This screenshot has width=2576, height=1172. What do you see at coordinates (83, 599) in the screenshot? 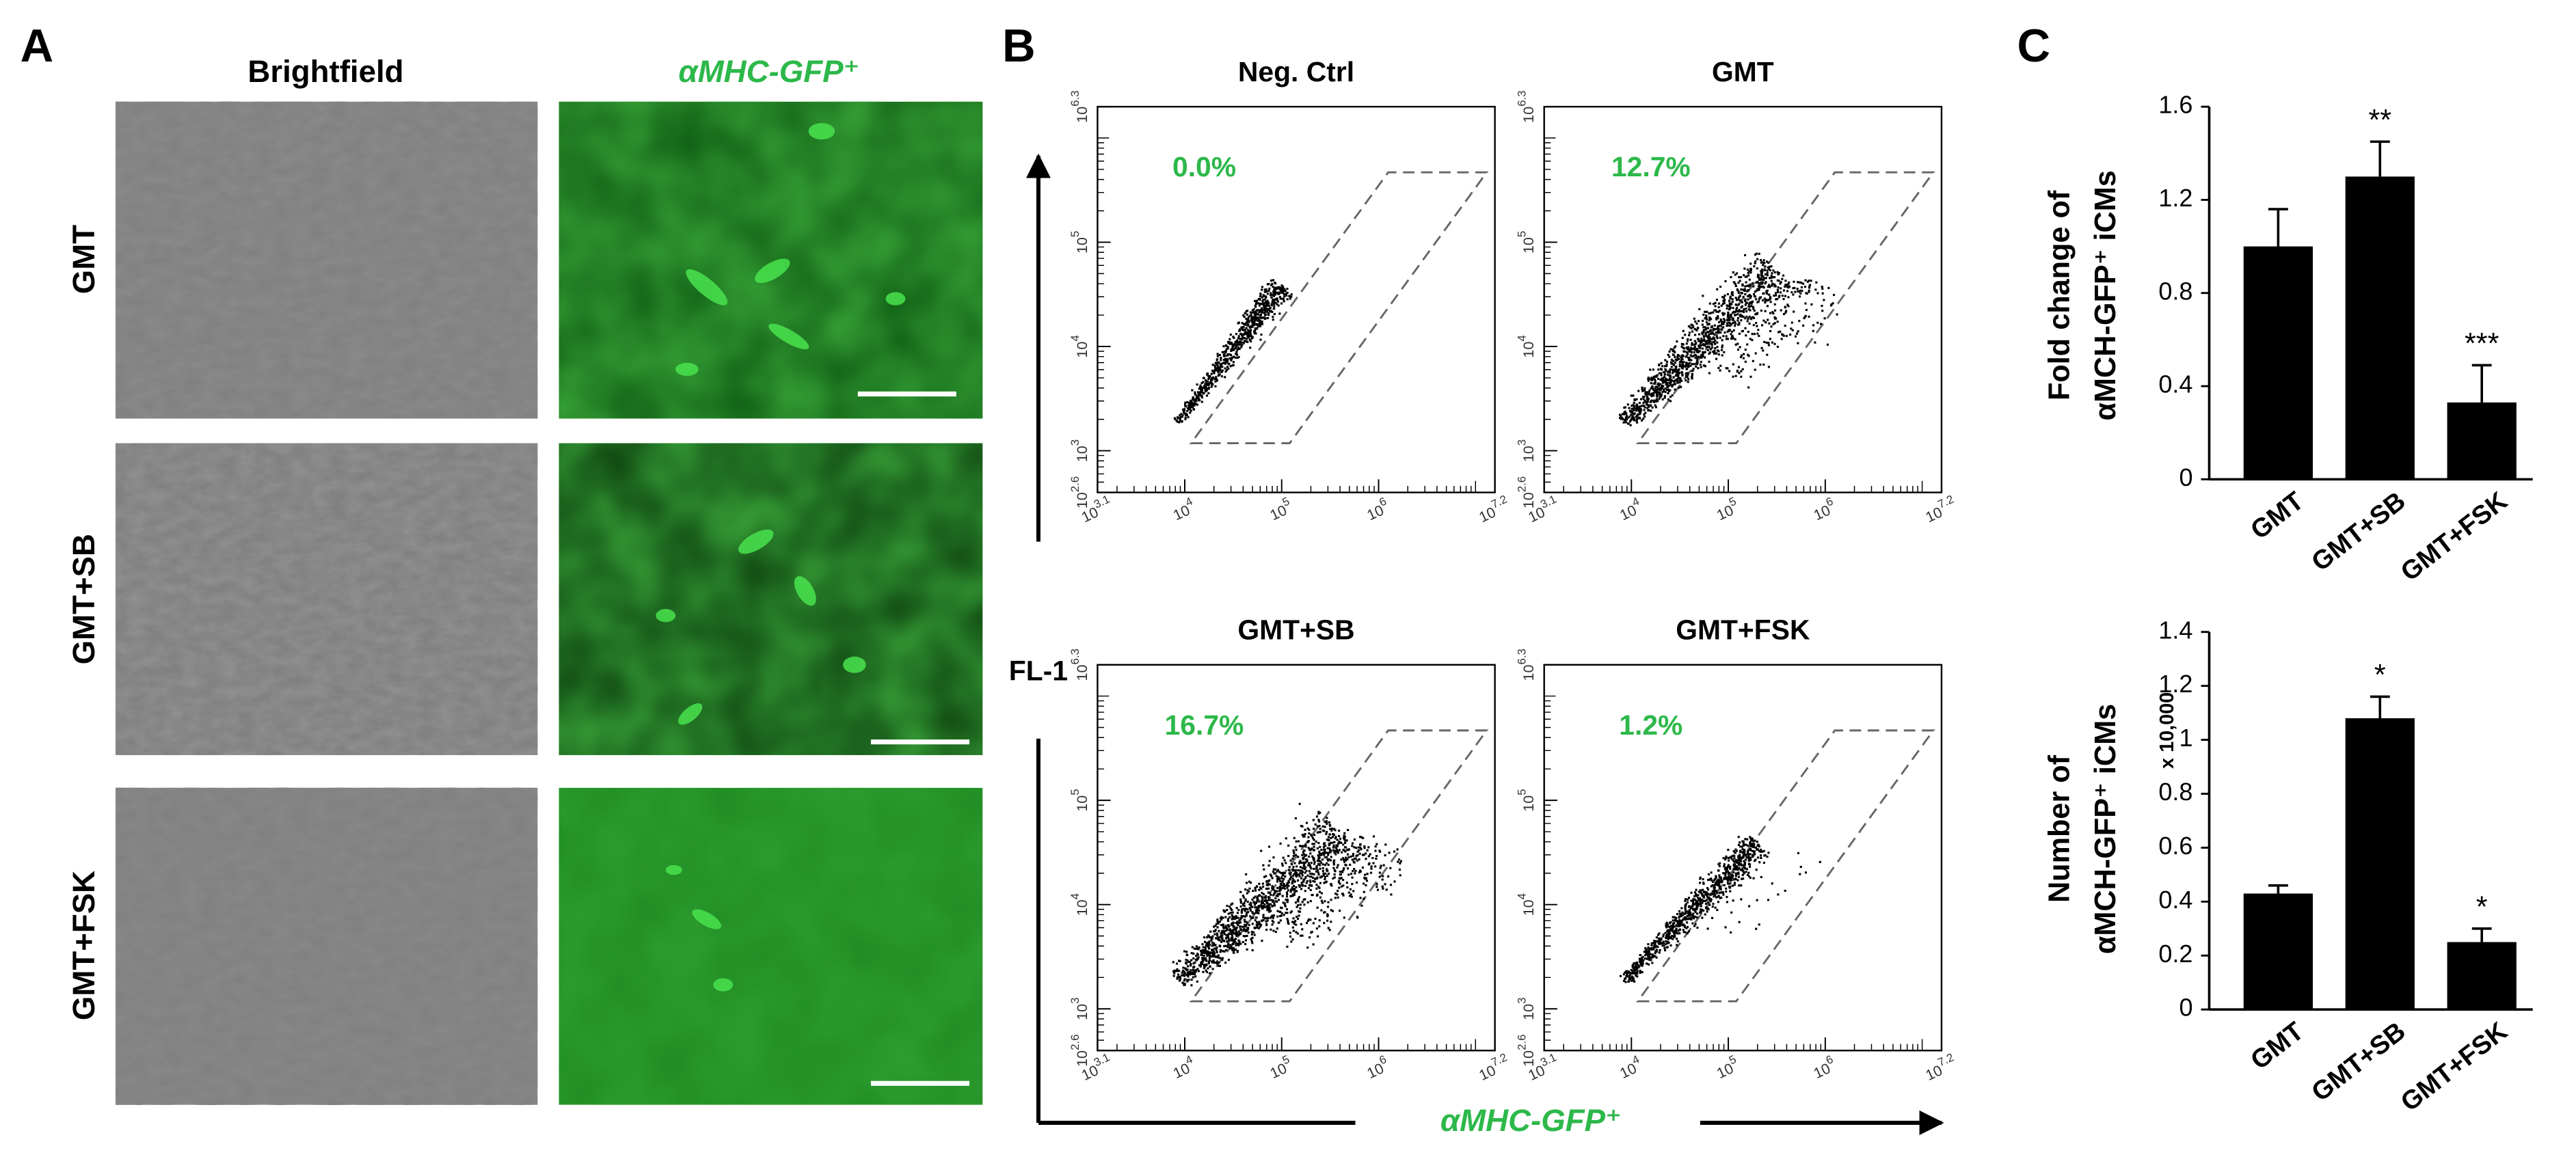
I see `row-label: GMT+SB` at bounding box center [83, 599].